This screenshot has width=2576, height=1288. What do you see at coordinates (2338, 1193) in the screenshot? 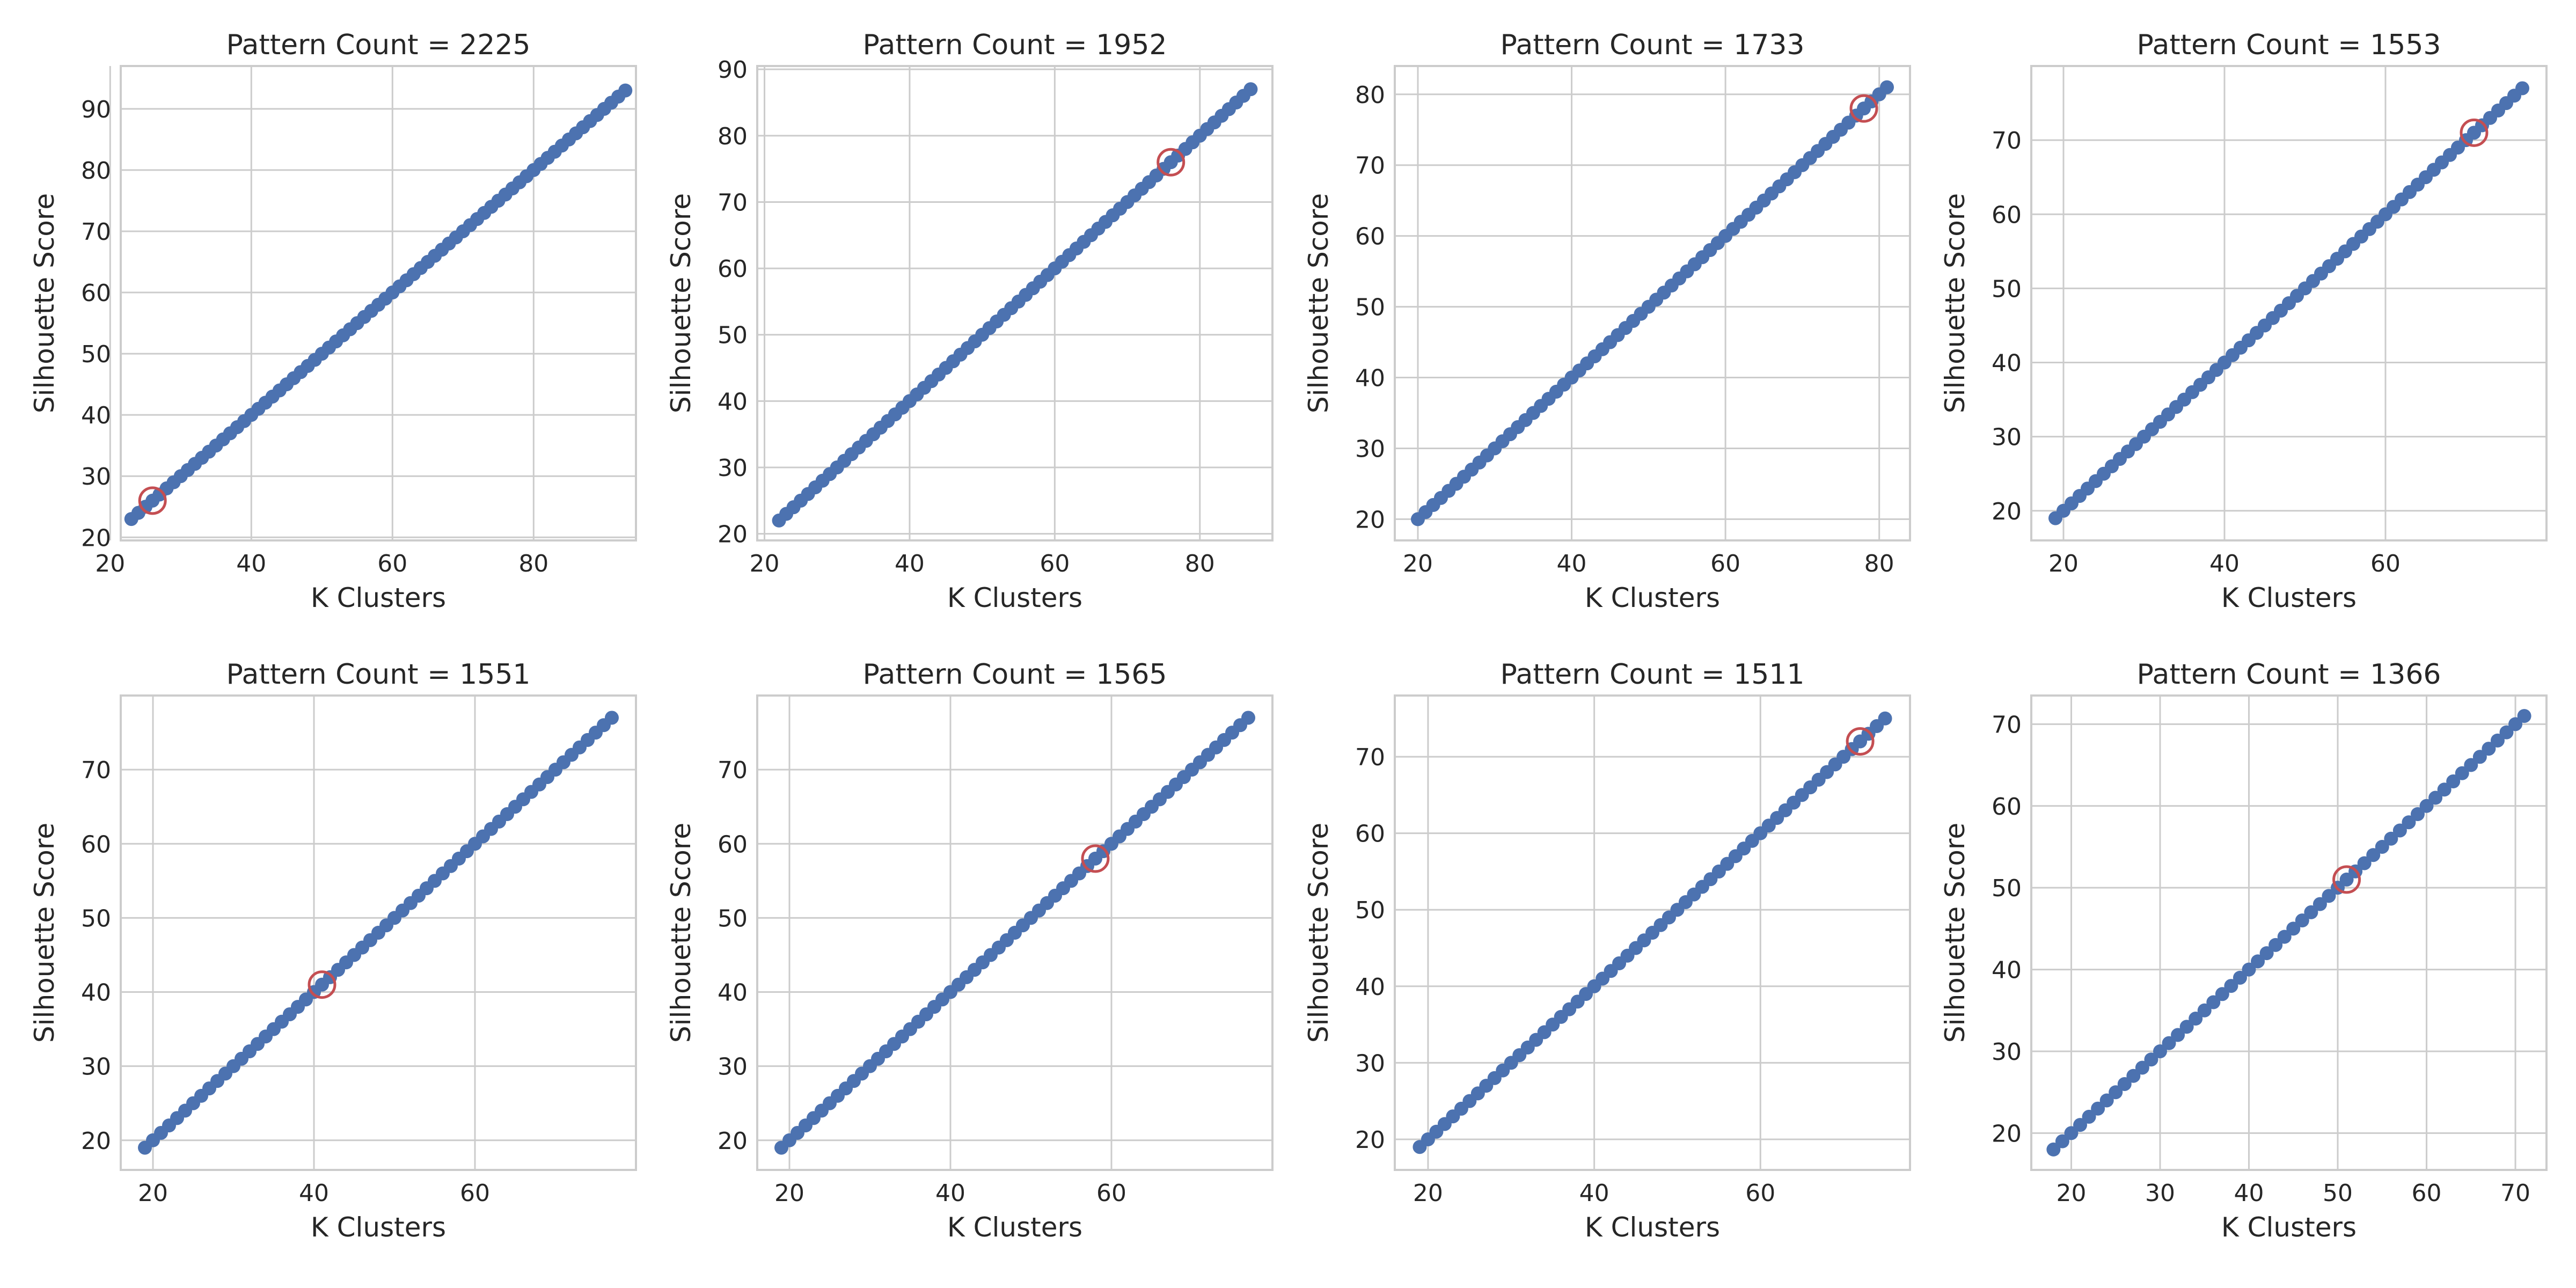
I see `x-tick-label: 50` at bounding box center [2338, 1193].